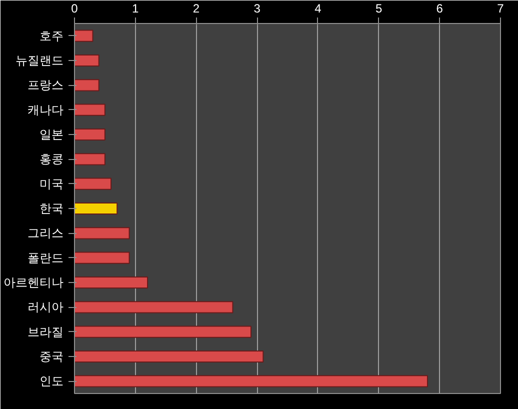 This screenshot has width=518, height=409. I want to click on y-tick-label: 호주, so click(52, 35).